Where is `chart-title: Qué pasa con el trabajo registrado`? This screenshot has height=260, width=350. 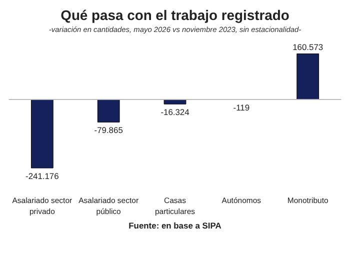 chart-title: Qué pasa con el trabajo registrado is located at coordinates (175, 15).